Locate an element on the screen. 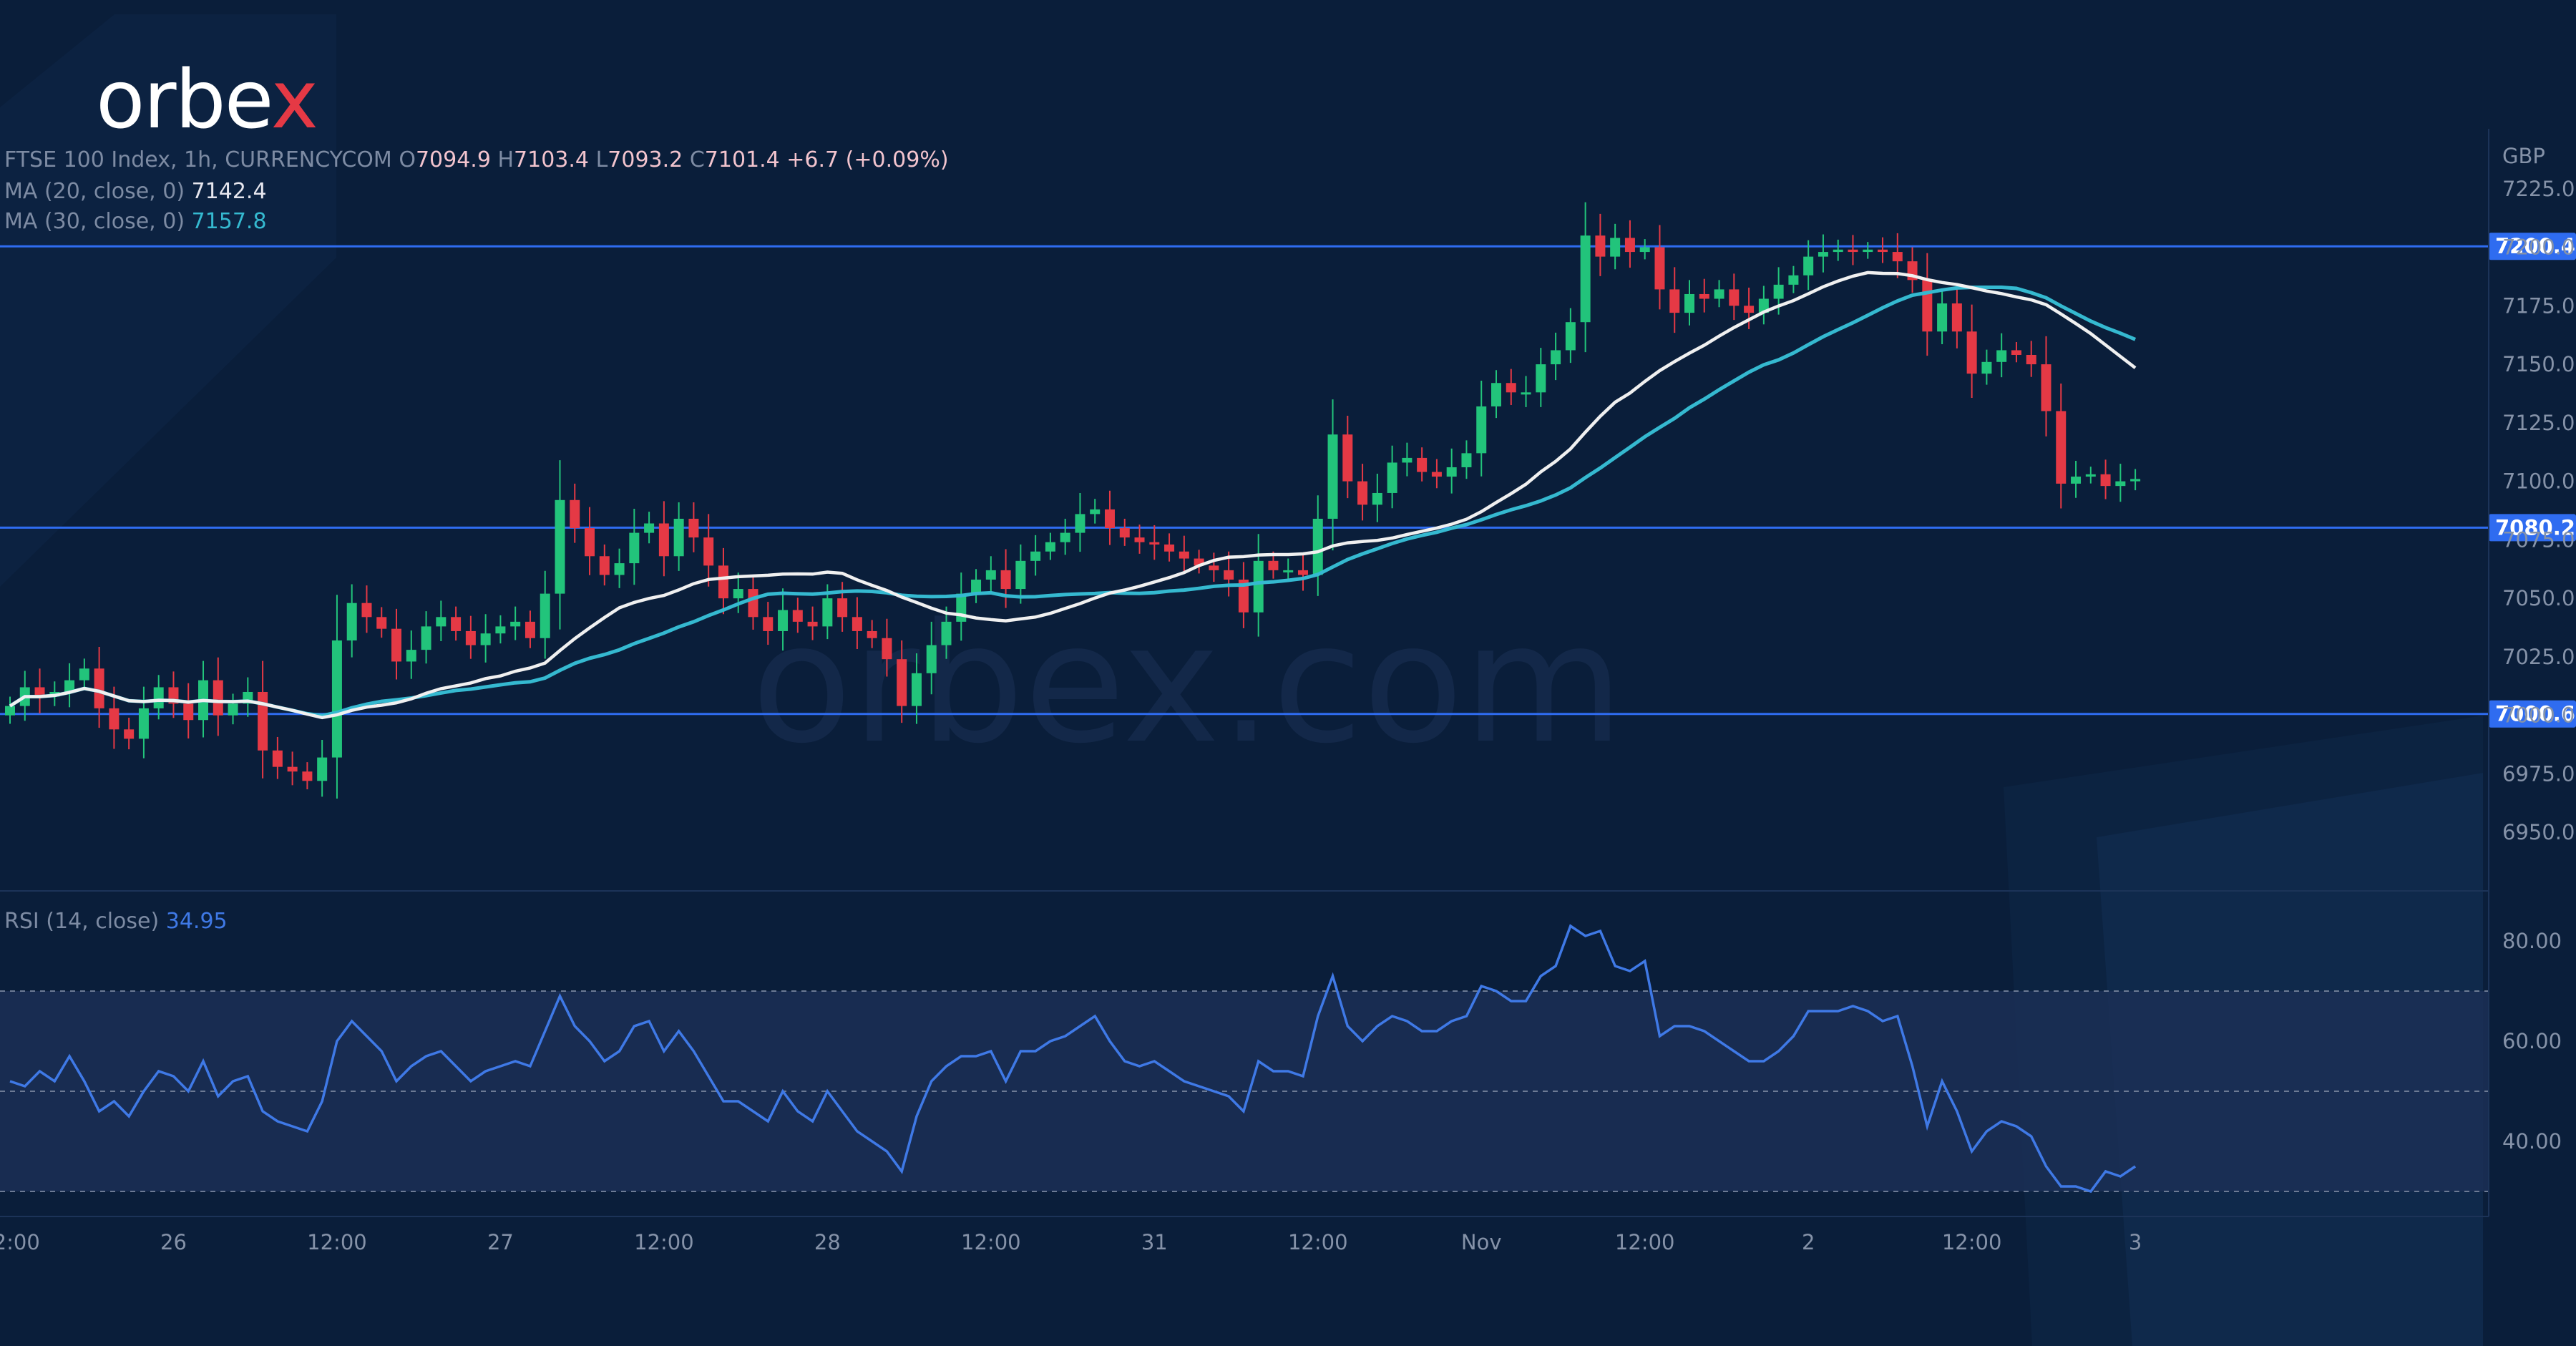  ma30-legend: MA (30, close, 0) 7157.8 is located at coordinates (135, 221).